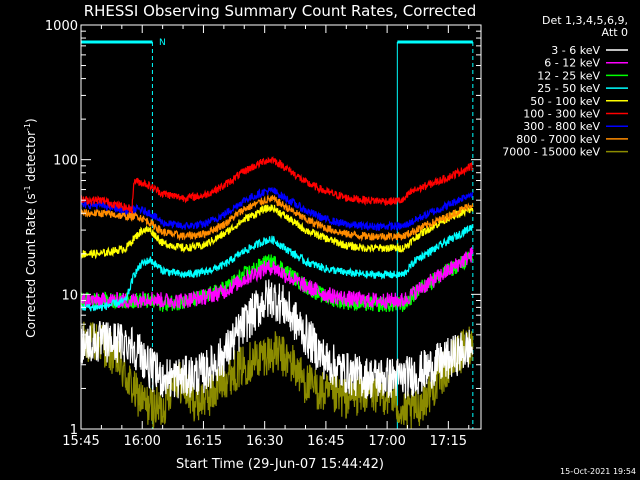 The height and width of the screenshot is (480, 640). I want to click on legend-label-4: 50 - 100 keV, so click(565, 101).